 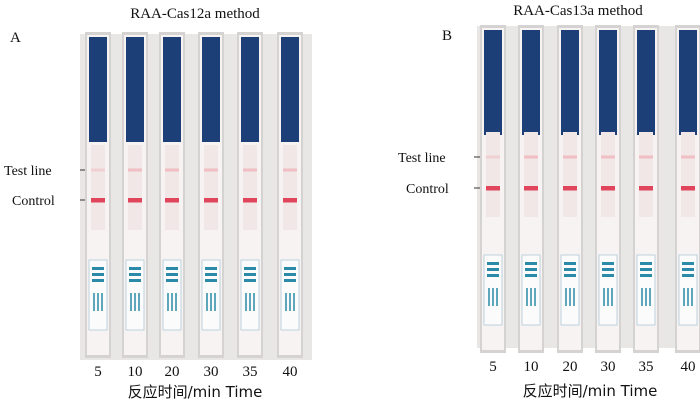 I want to click on strip-time-label: 30, so click(x=211, y=372).